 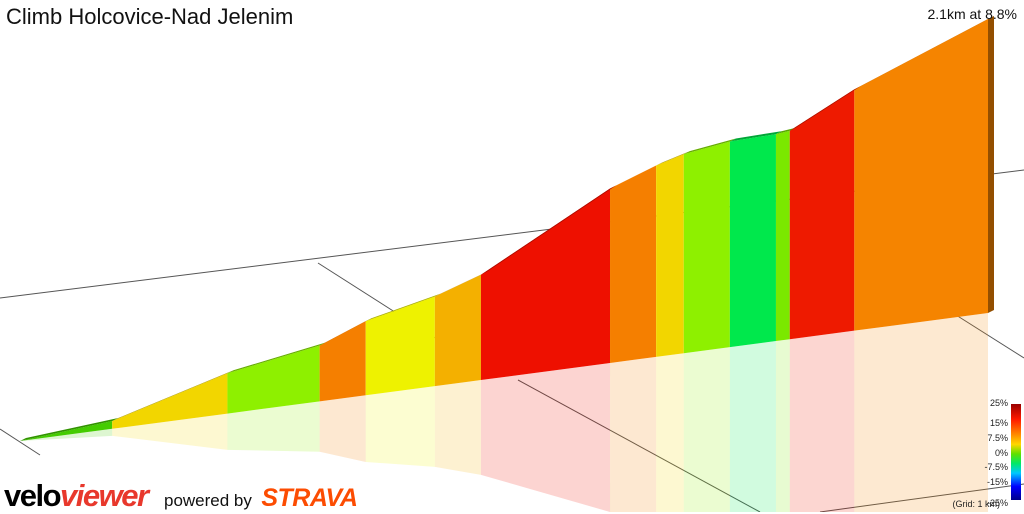 I want to click on legend-tick: -25%, so click(x=997, y=503).